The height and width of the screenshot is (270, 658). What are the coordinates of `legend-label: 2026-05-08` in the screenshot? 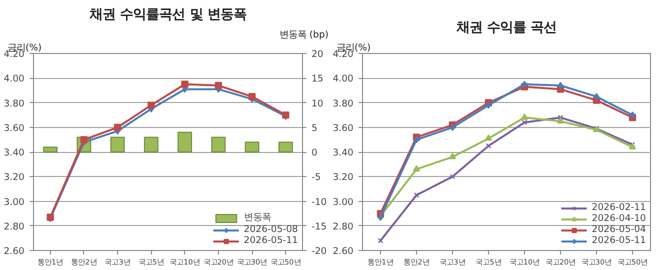 It's located at (271, 229).